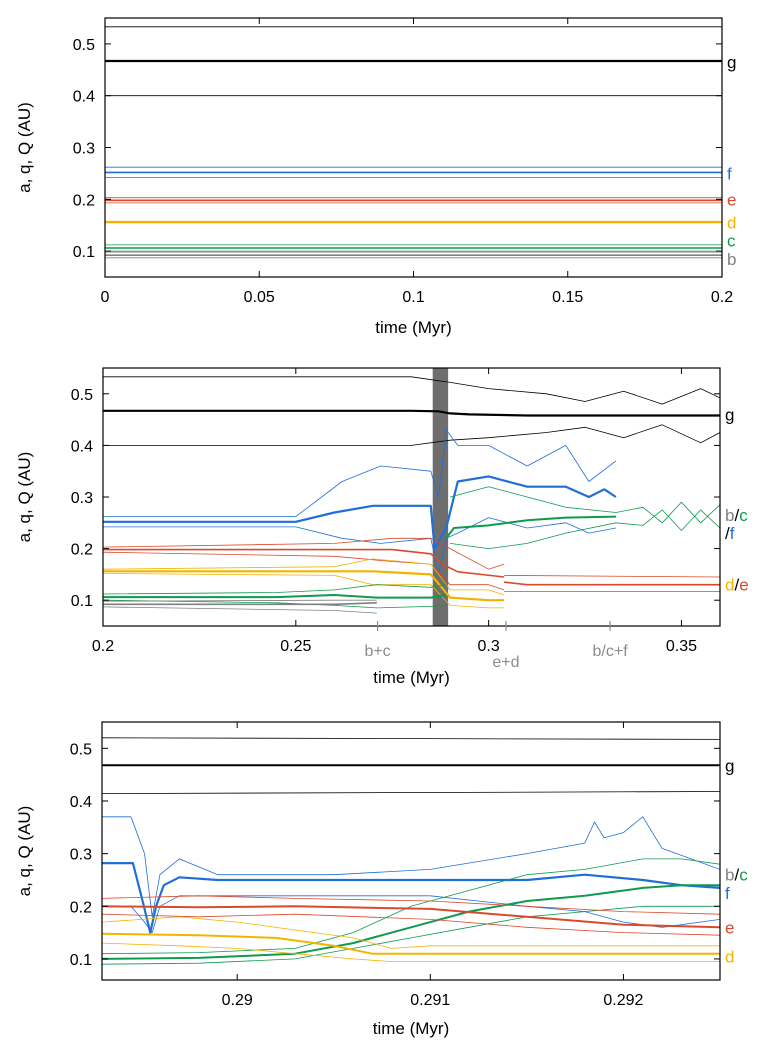 This screenshot has width=761, height=1043. Describe the element at coordinates (623, 1000) in the screenshot. I see `x-tick-label: 0.292` at that location.